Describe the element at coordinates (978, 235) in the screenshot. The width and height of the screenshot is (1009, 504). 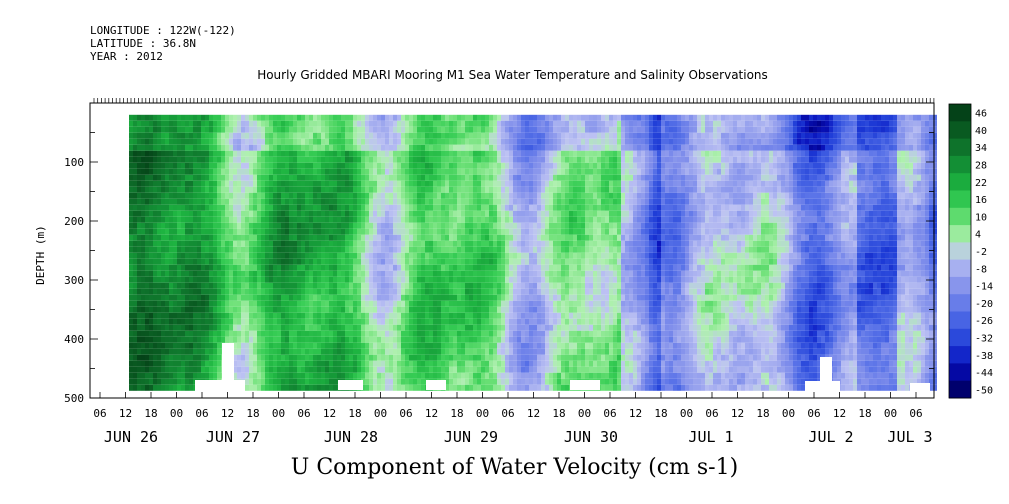
I see `colorbar-label: 4` at that location.